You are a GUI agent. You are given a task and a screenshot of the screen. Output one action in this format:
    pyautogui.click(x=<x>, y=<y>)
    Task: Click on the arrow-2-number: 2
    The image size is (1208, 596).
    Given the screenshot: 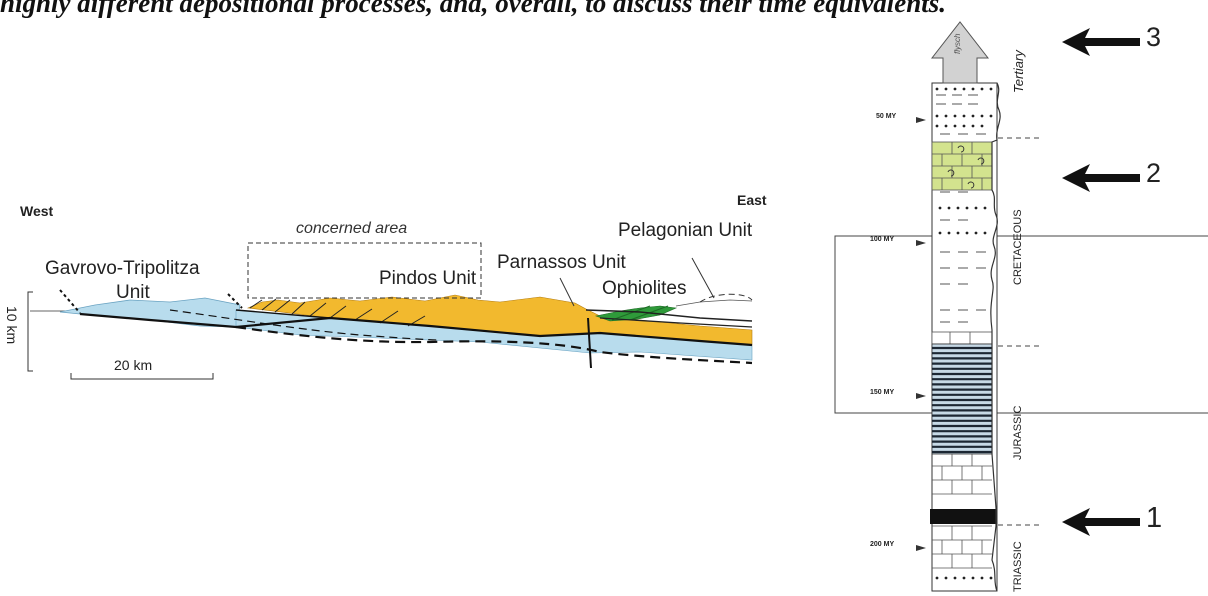 What is the action you would take?
    pyautogui.click(x=1154, y=173)
    